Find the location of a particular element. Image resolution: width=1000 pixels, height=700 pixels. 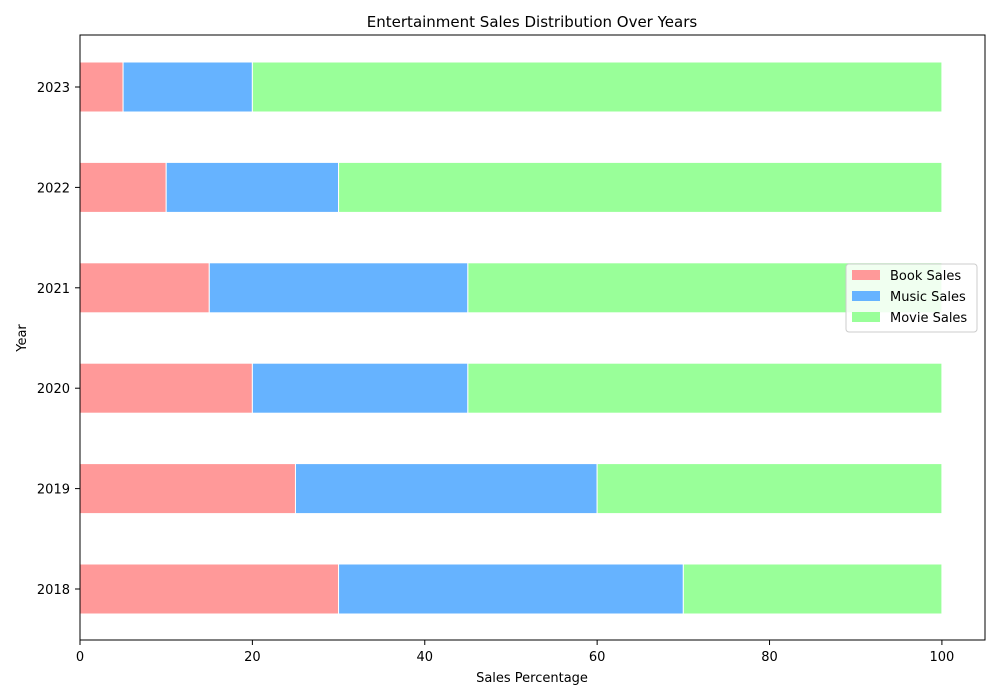

legend-swatch-music-sales is located at coordinates (866, 296).